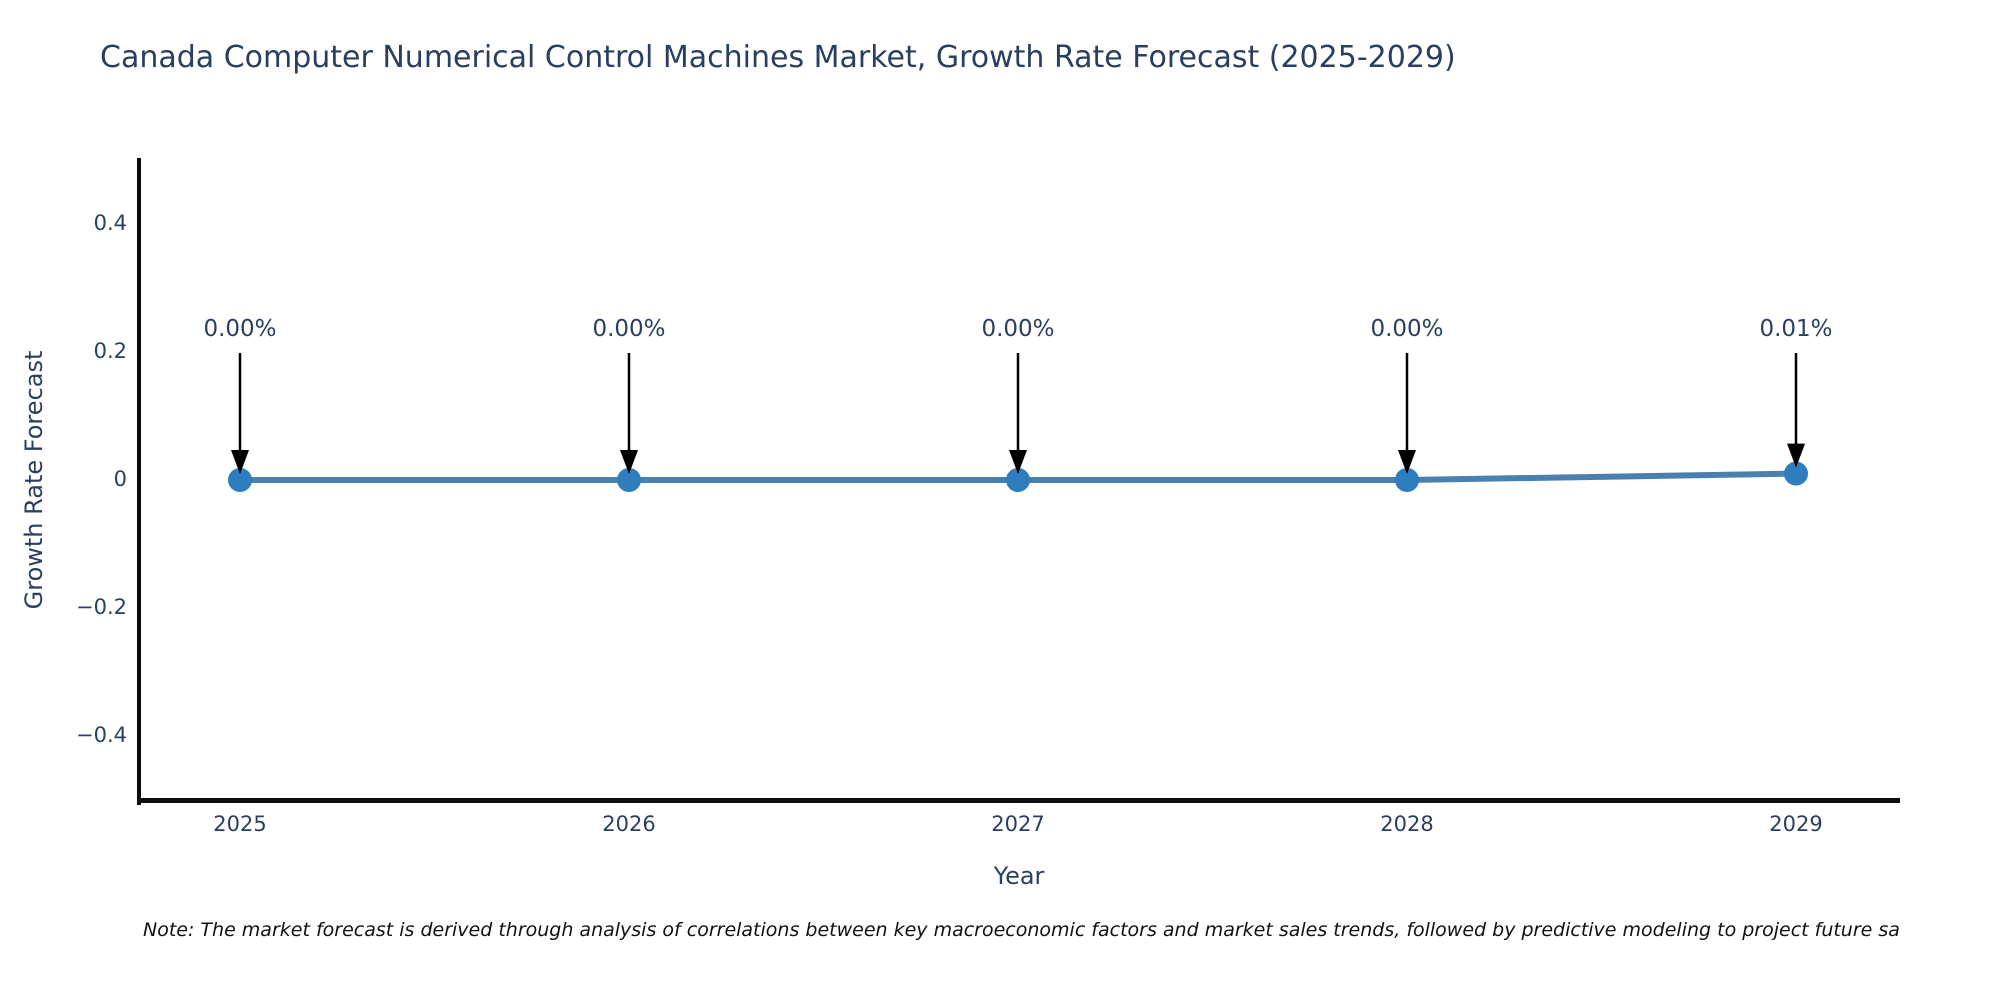 This screenshot has height=1000, width=2000. Describe the element at coordinates (240, 824) in the screenshot. I see `x-tick-label: 2025` at that location.